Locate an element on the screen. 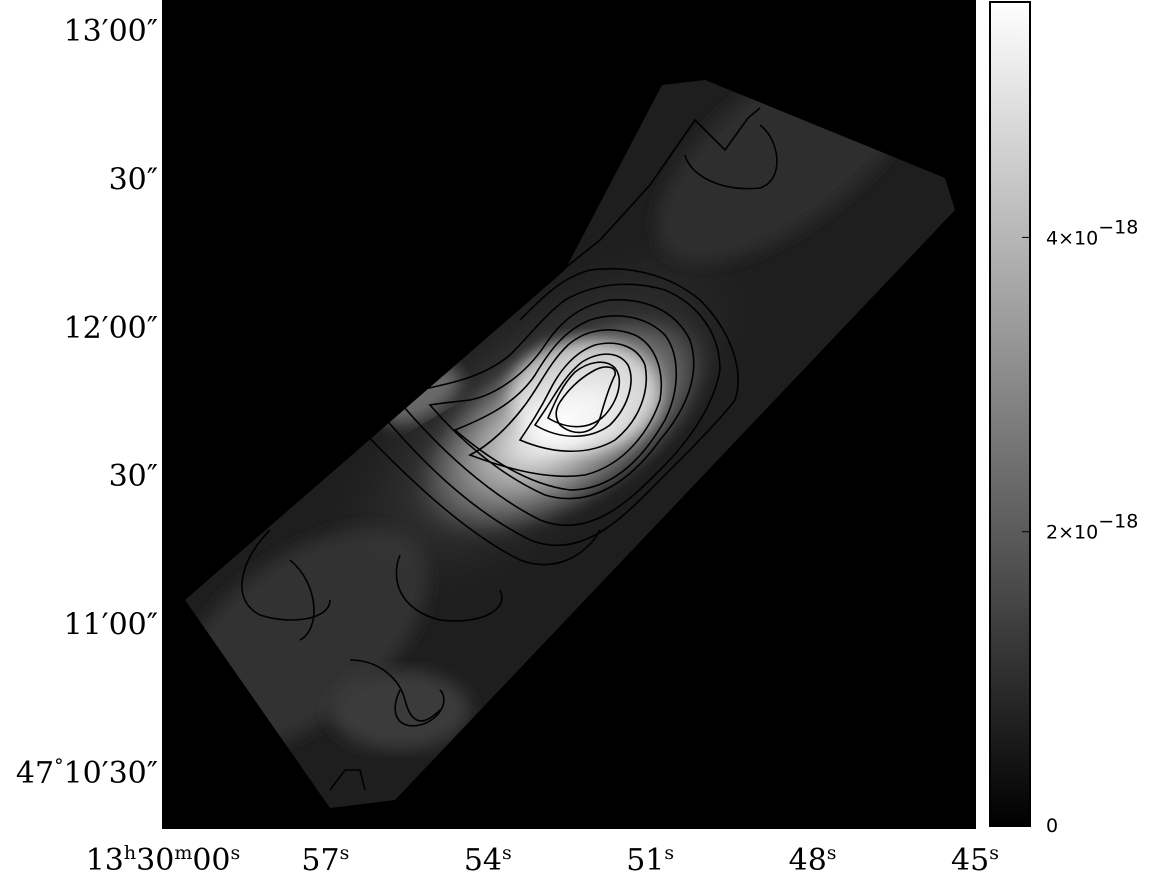 This screenshot has width=1154, height=873. y-tick-label: 11′00″ is located at coordinates (111, 625).